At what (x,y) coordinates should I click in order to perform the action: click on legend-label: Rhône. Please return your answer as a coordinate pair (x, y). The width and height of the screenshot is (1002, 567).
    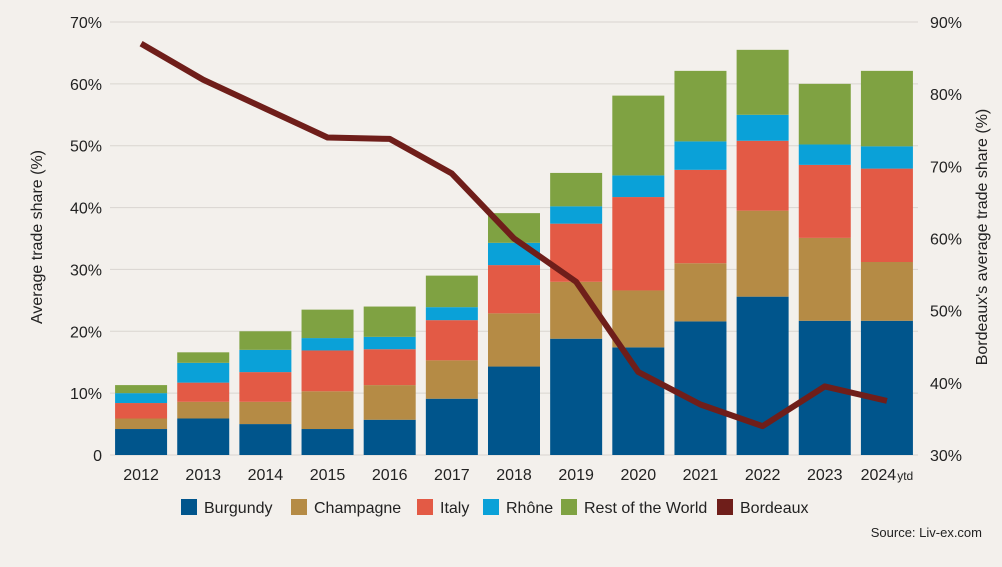
    Looking at the image, I should click on (529, 508).